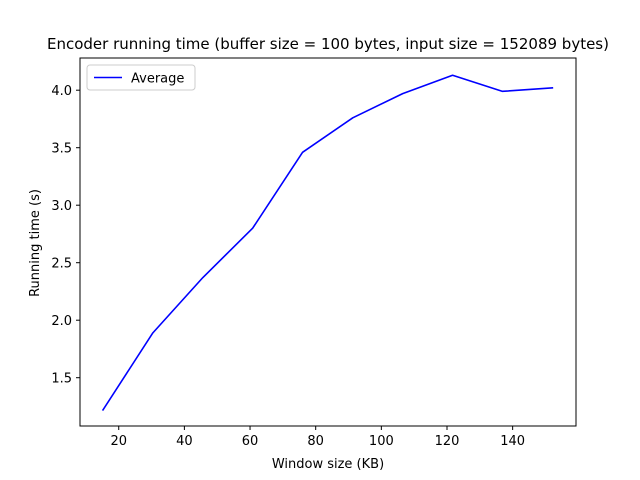 The image size is (640, 480). What do you see at coordinates (61, 149) in the screenshot?
I see `y-tick-label: 3.5` at bounding box center [61, 149].